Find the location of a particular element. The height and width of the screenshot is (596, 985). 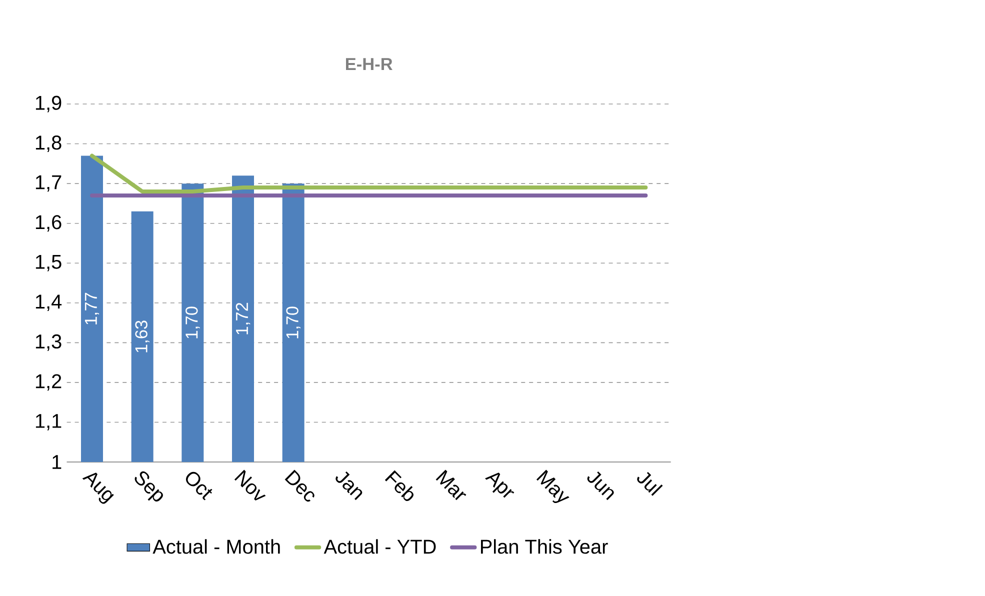

x-tick-label: Mar is located at coordinates (451, 485).